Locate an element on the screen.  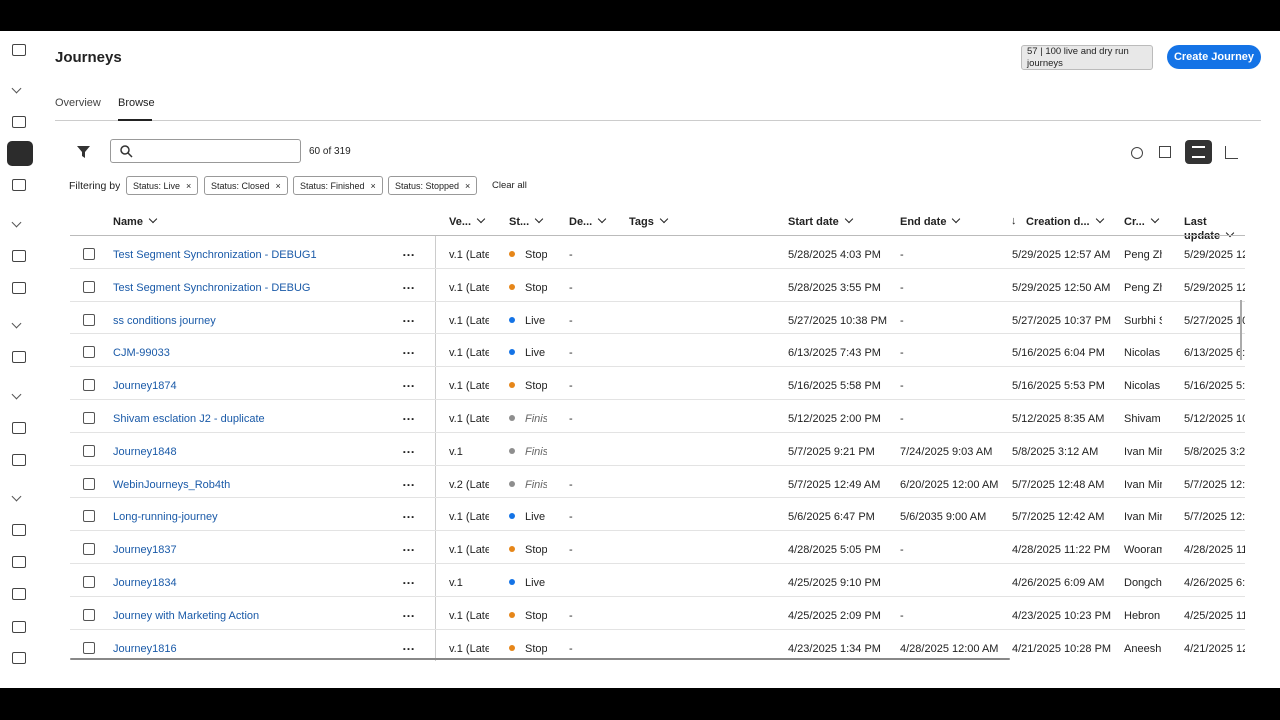
journey-name: WebinJourneys_Rob4th is located at coordinates (172, 484).